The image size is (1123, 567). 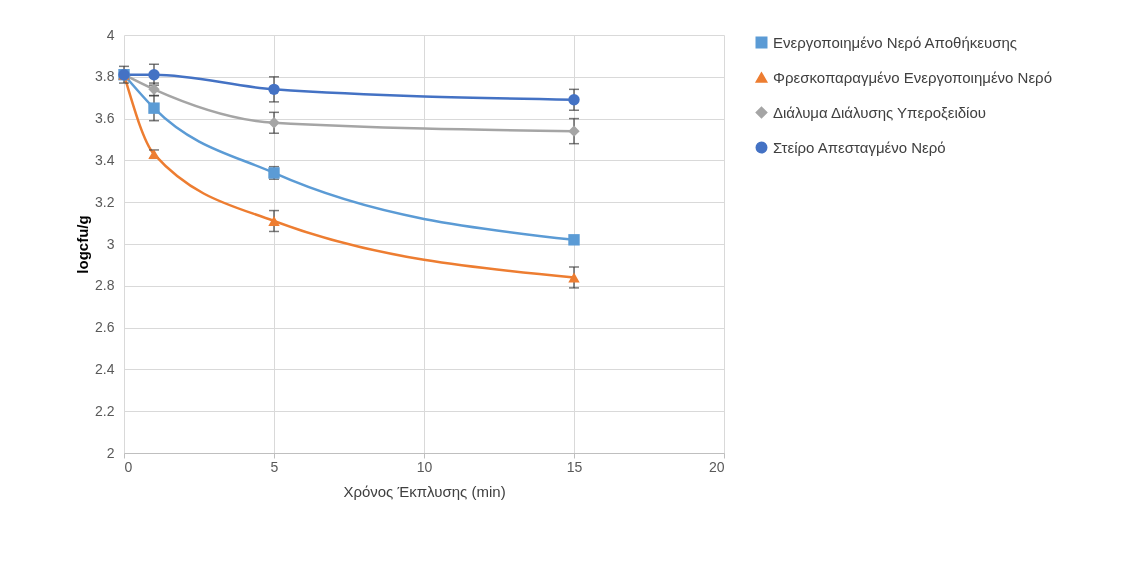 I want to click on y-tick-label: 2, so click(x=110, y=452).